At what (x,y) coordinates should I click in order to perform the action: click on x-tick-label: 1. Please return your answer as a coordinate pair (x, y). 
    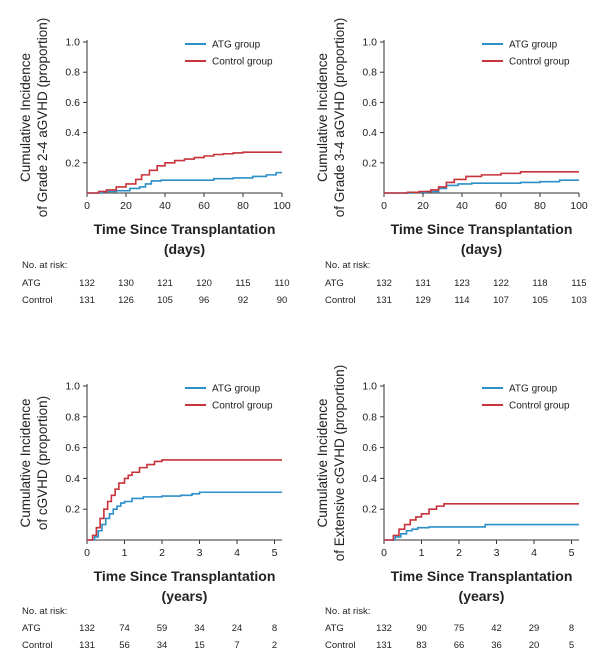
    Looking at the image, I should click on (125, 553).